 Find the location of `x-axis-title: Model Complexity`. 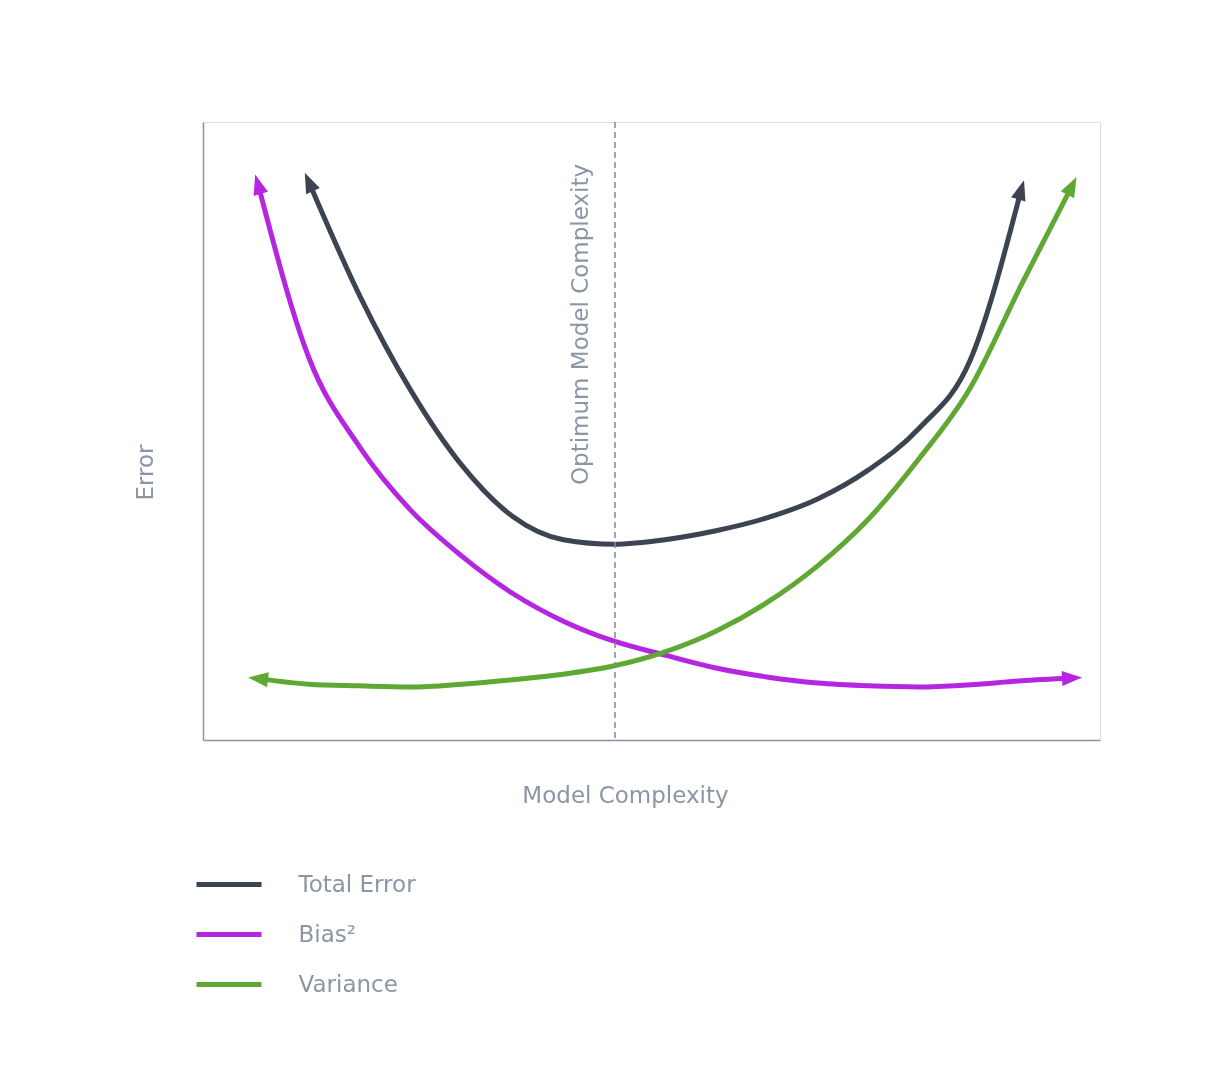

x-axis-title: Model Complexity is located at coordinates (625, 794).